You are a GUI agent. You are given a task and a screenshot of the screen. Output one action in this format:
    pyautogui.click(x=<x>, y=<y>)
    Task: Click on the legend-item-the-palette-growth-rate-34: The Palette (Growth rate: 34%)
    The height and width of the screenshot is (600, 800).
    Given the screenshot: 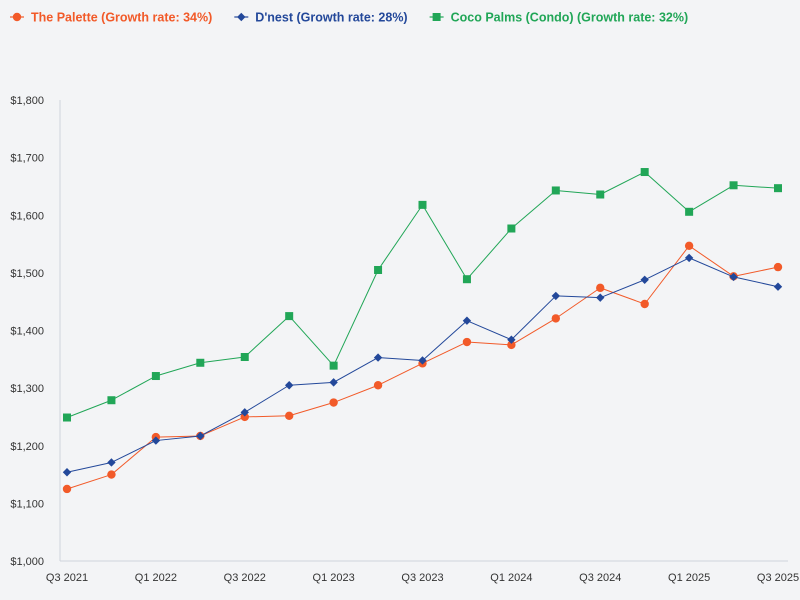 What is the action you would take?
    pyautogui.click(x=111, y=18)
    